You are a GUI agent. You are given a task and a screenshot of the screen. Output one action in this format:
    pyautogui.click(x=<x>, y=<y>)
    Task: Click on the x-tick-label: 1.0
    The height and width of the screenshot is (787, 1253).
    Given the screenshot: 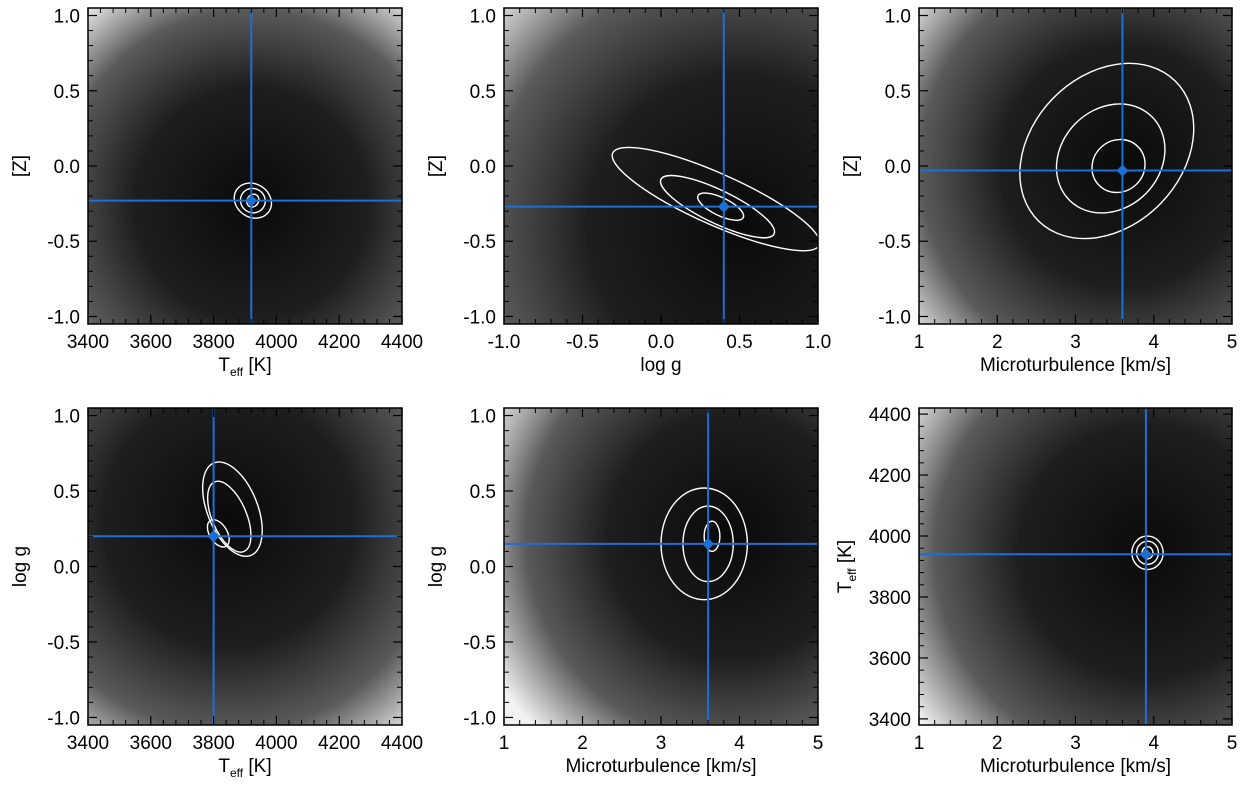 What is the action you would take?
    pyautogui.click(x=818, y=342)
    